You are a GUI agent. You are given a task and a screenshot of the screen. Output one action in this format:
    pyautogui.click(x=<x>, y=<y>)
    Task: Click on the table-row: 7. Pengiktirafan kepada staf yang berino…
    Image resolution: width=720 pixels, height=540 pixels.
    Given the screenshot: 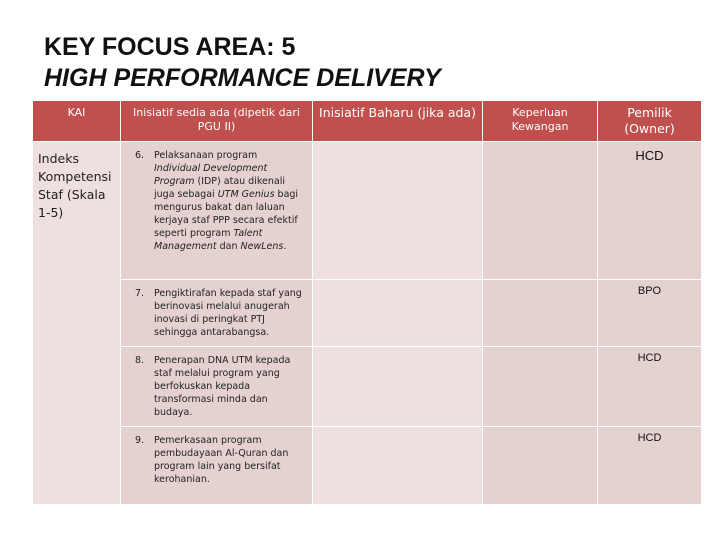 What is the action you would take?
    pyautogui.click(x=367, y=313)
    